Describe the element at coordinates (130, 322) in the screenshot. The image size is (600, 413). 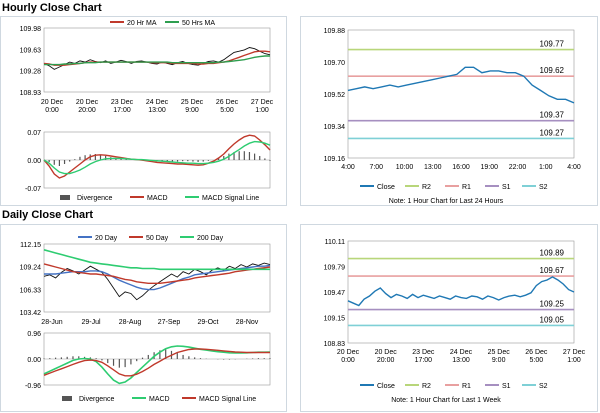
I see `daily-price-xtick-2: 28-Aug` at that location.